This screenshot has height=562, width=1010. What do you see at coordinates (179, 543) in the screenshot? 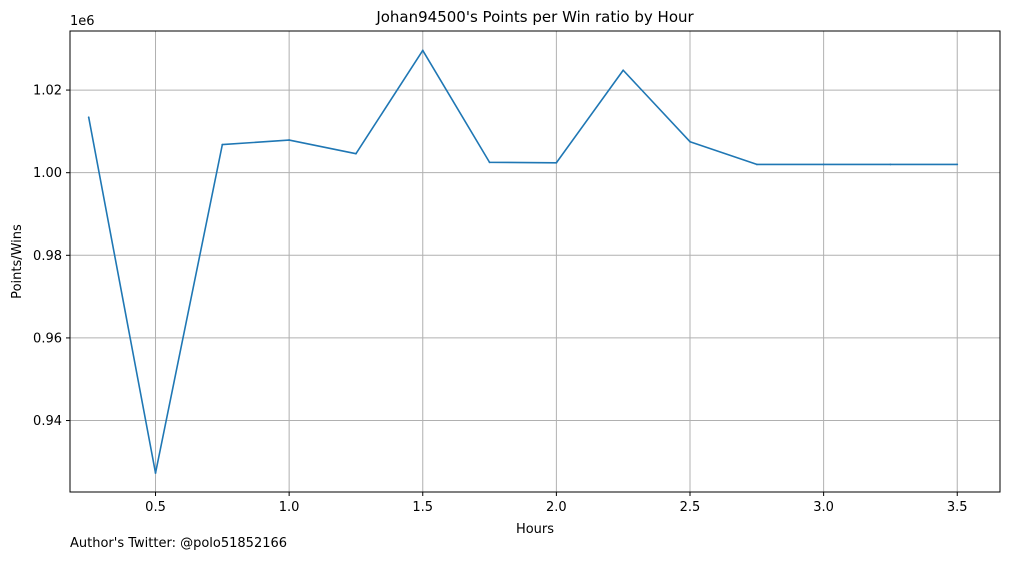
I see `author-twitter-note: Author's Twitter: @polo51852166` at bounding box center [179, 543].